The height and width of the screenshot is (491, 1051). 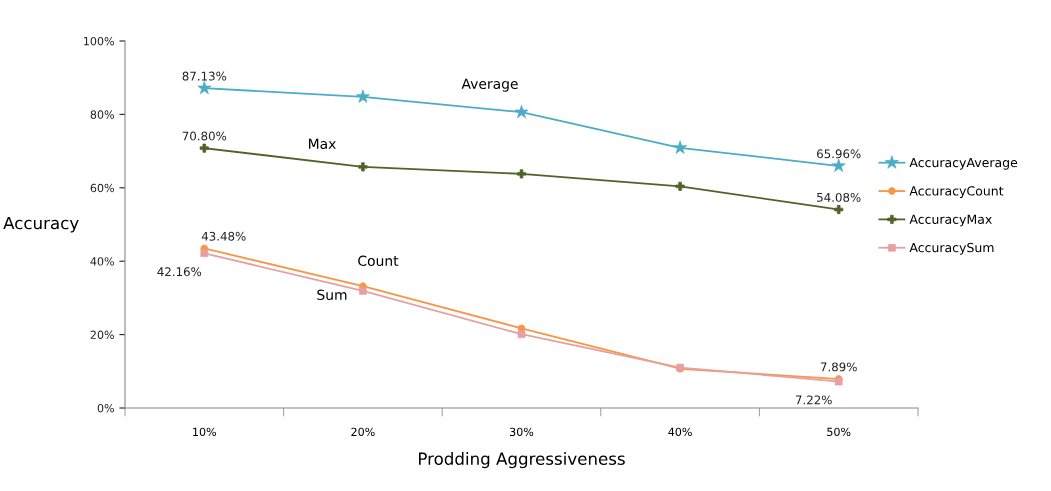 I want to click on data-label: 7.89%, so click(x=838, y=367).